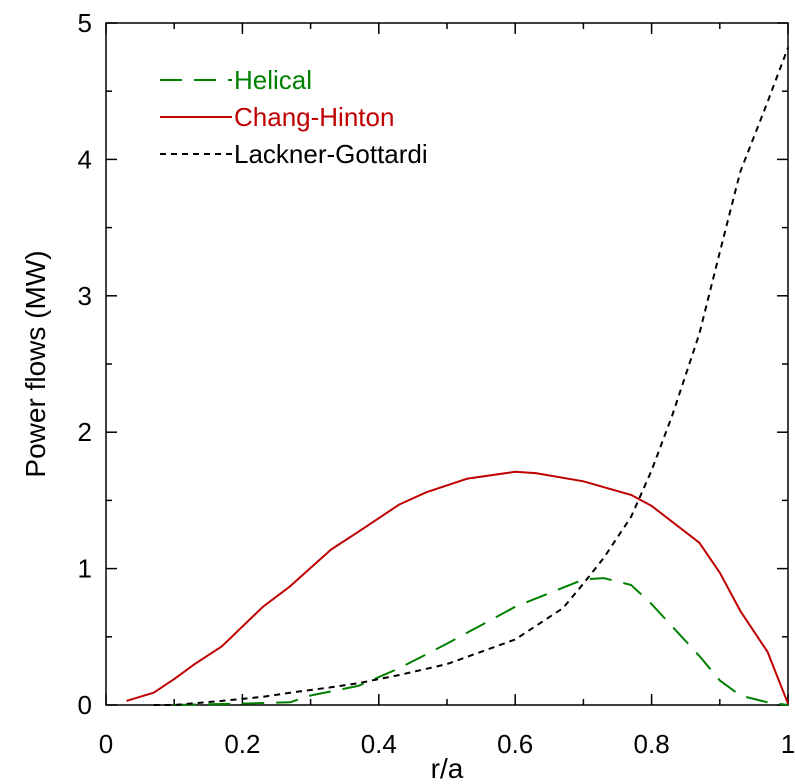  What do you see at coordinates (85, 296) in the screenshot?
I see `y-tick-label: 3` at bounding box center [85, 296].